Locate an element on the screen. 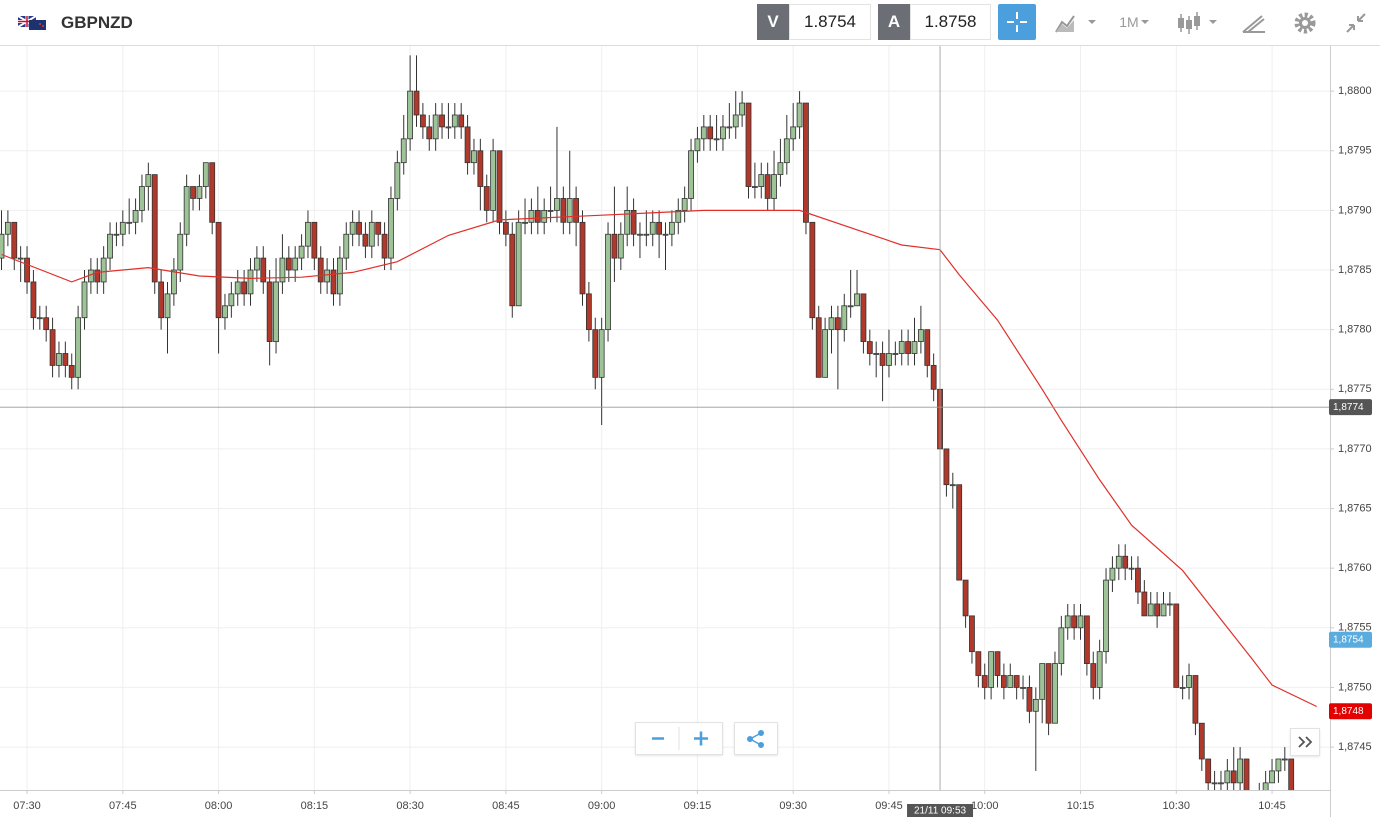 This screenshot has width=1380, height=817. bid-price: 1.8754 is located at coordinates (830, 22).